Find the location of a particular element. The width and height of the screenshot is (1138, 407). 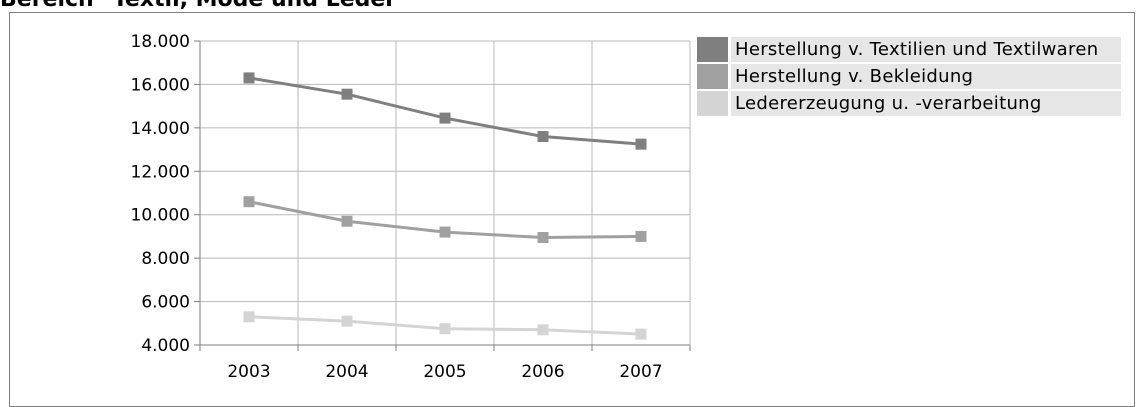

series-line is located at coordinates (445, 111).